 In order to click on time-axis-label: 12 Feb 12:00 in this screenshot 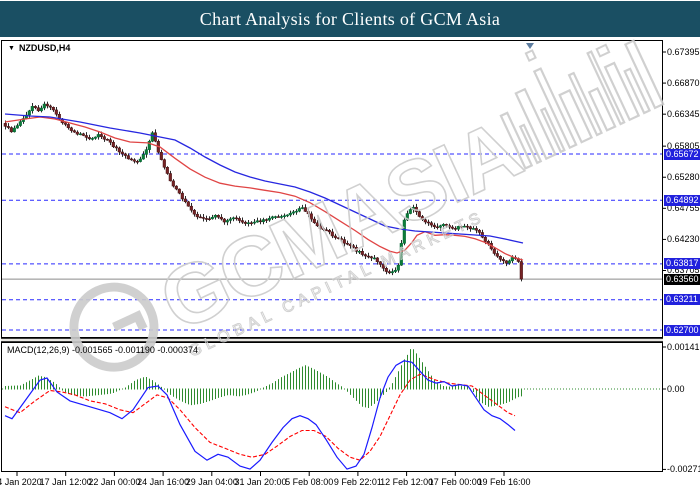, I will do `click(407, 482)`.